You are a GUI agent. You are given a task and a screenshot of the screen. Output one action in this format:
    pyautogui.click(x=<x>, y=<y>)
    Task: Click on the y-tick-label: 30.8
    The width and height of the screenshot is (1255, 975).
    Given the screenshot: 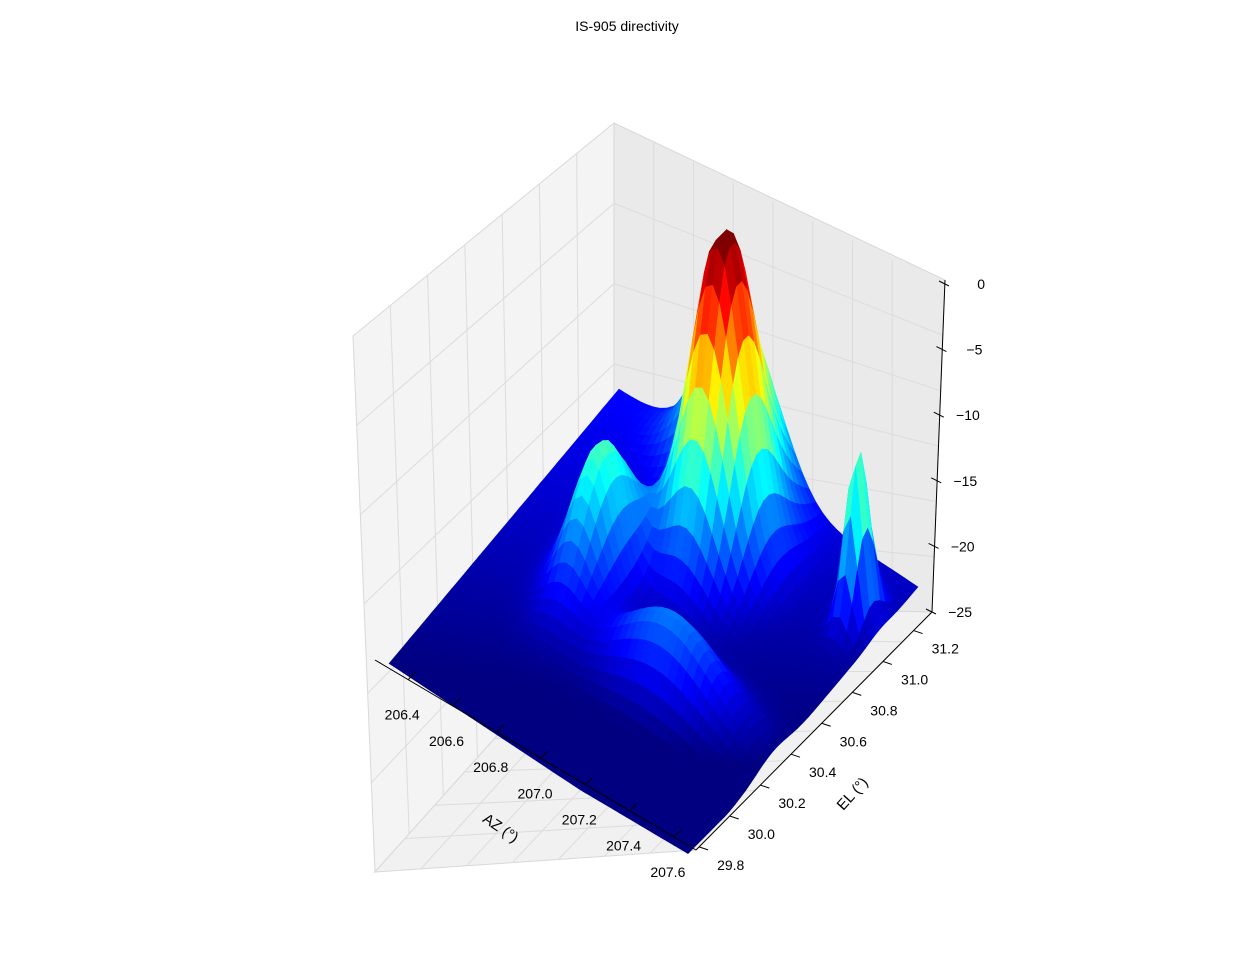 What is the action you would take?
    pyautogui.click(x=883, y=710)
    